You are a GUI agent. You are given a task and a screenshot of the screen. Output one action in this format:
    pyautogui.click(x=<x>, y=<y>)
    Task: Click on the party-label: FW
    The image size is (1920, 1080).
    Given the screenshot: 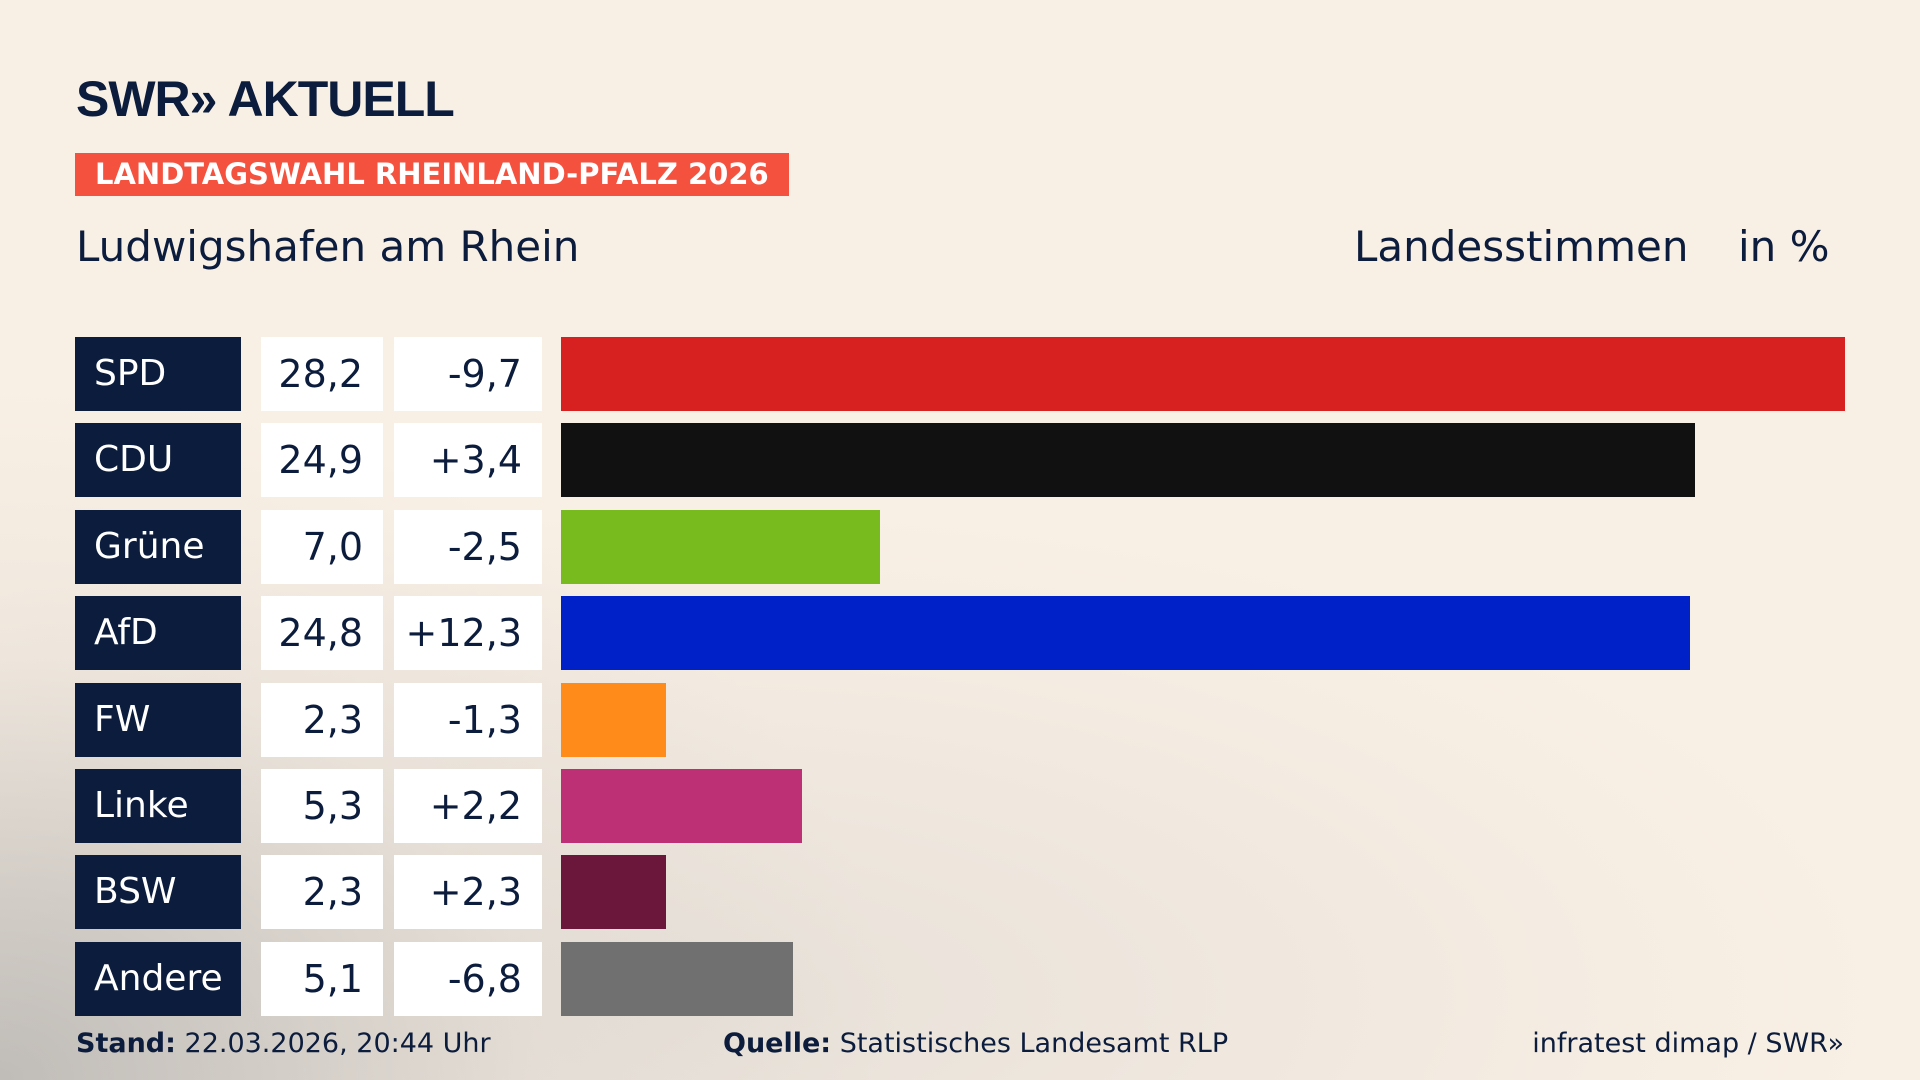 What is the action you would take?
    pyautogui.click(x=158, y=719)
    